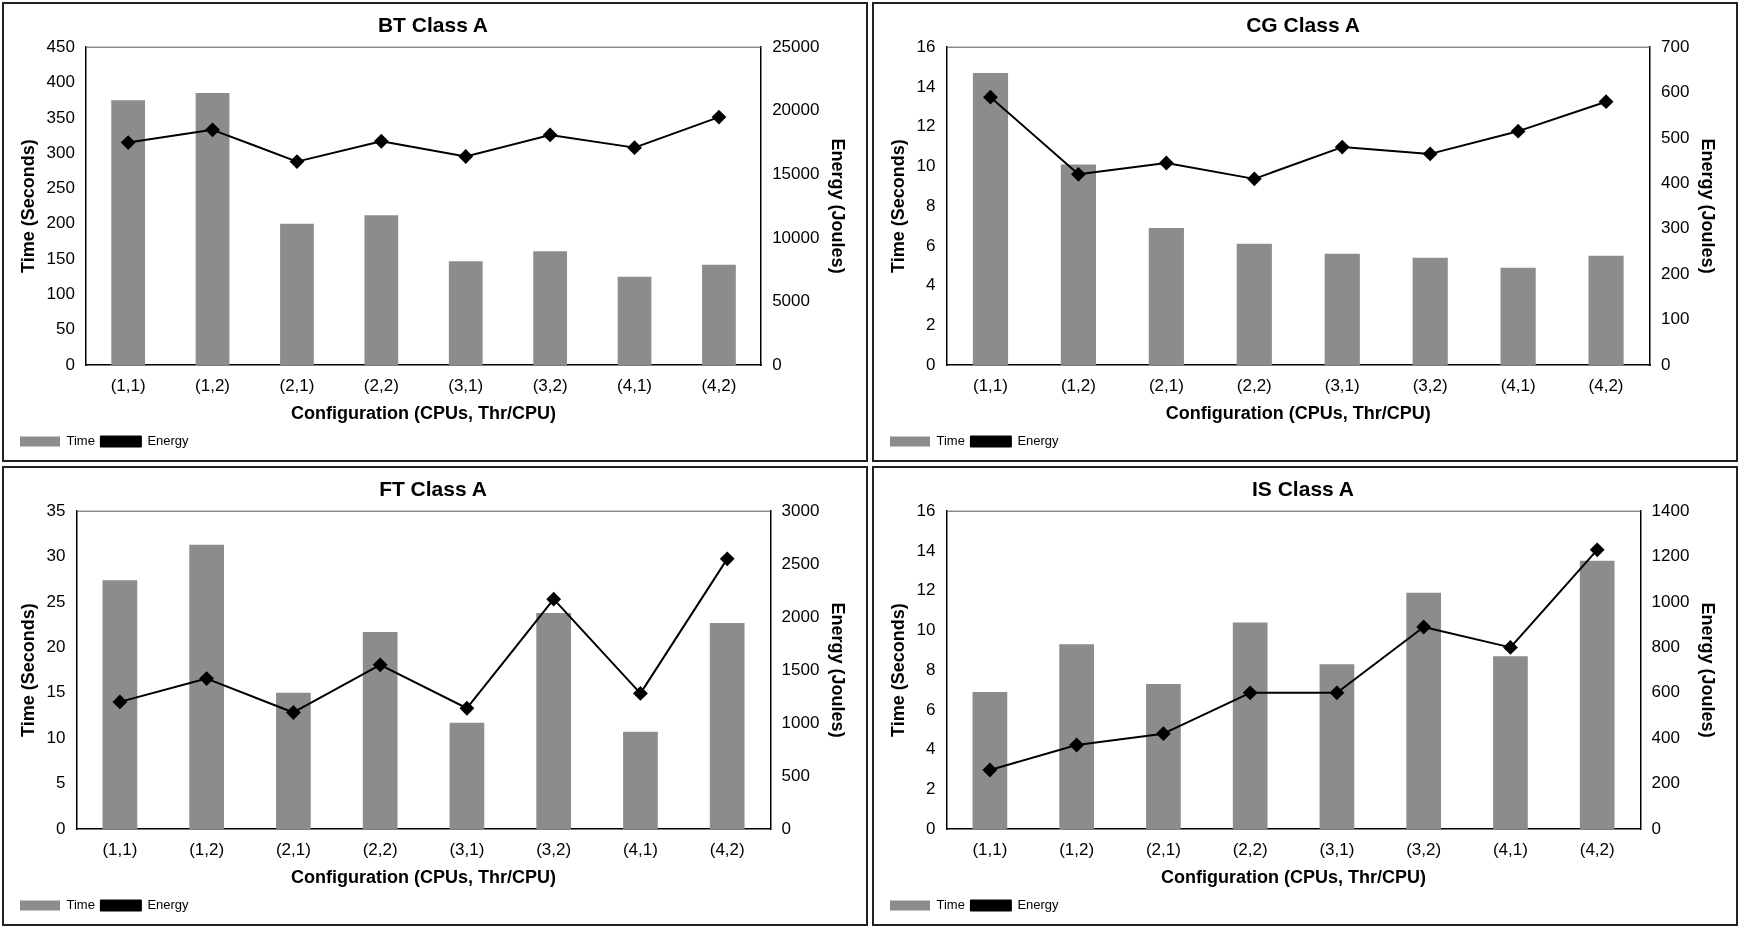 The height and width of the screenshot is (928, 1742). I want to click on y2-tick-label: 1000, so click(1670, 601).